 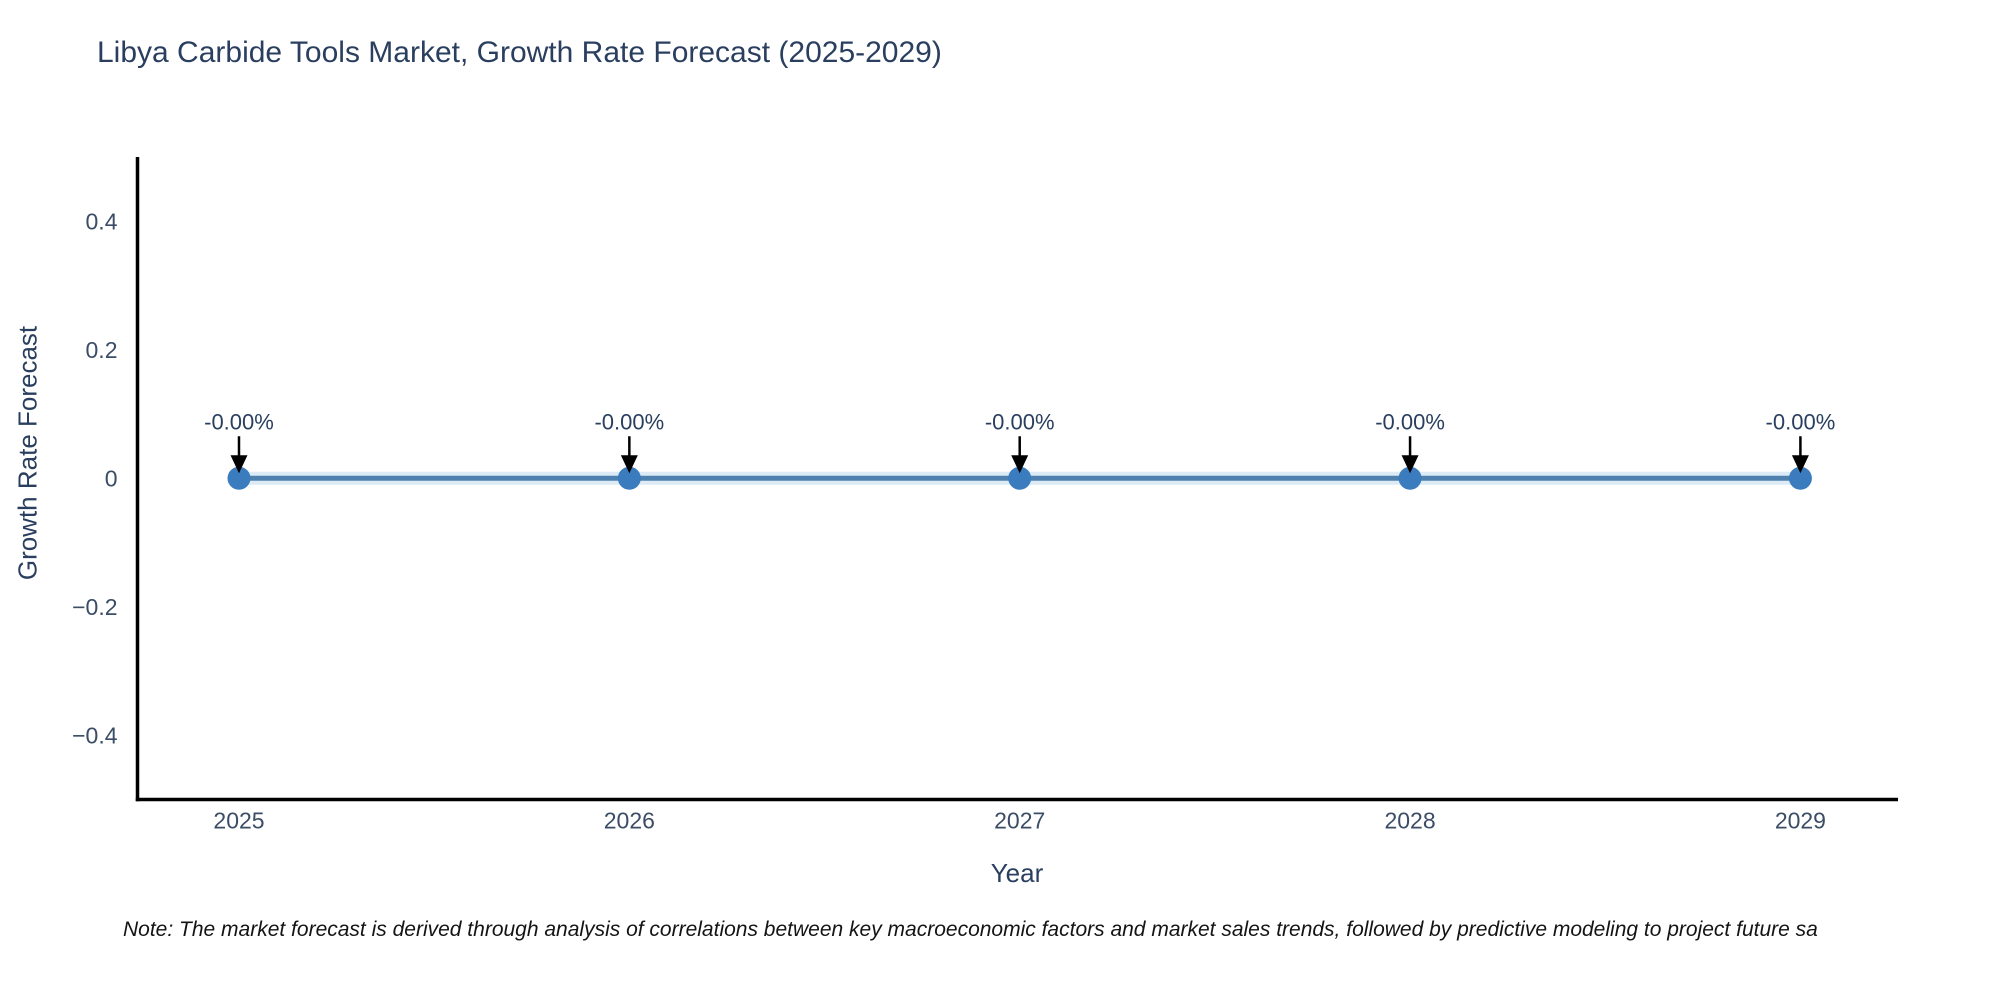 What do you see at coordinates (111, 478) in the screenshot?
I see `y-tick-label: 0` at bounding box center [111, 478].